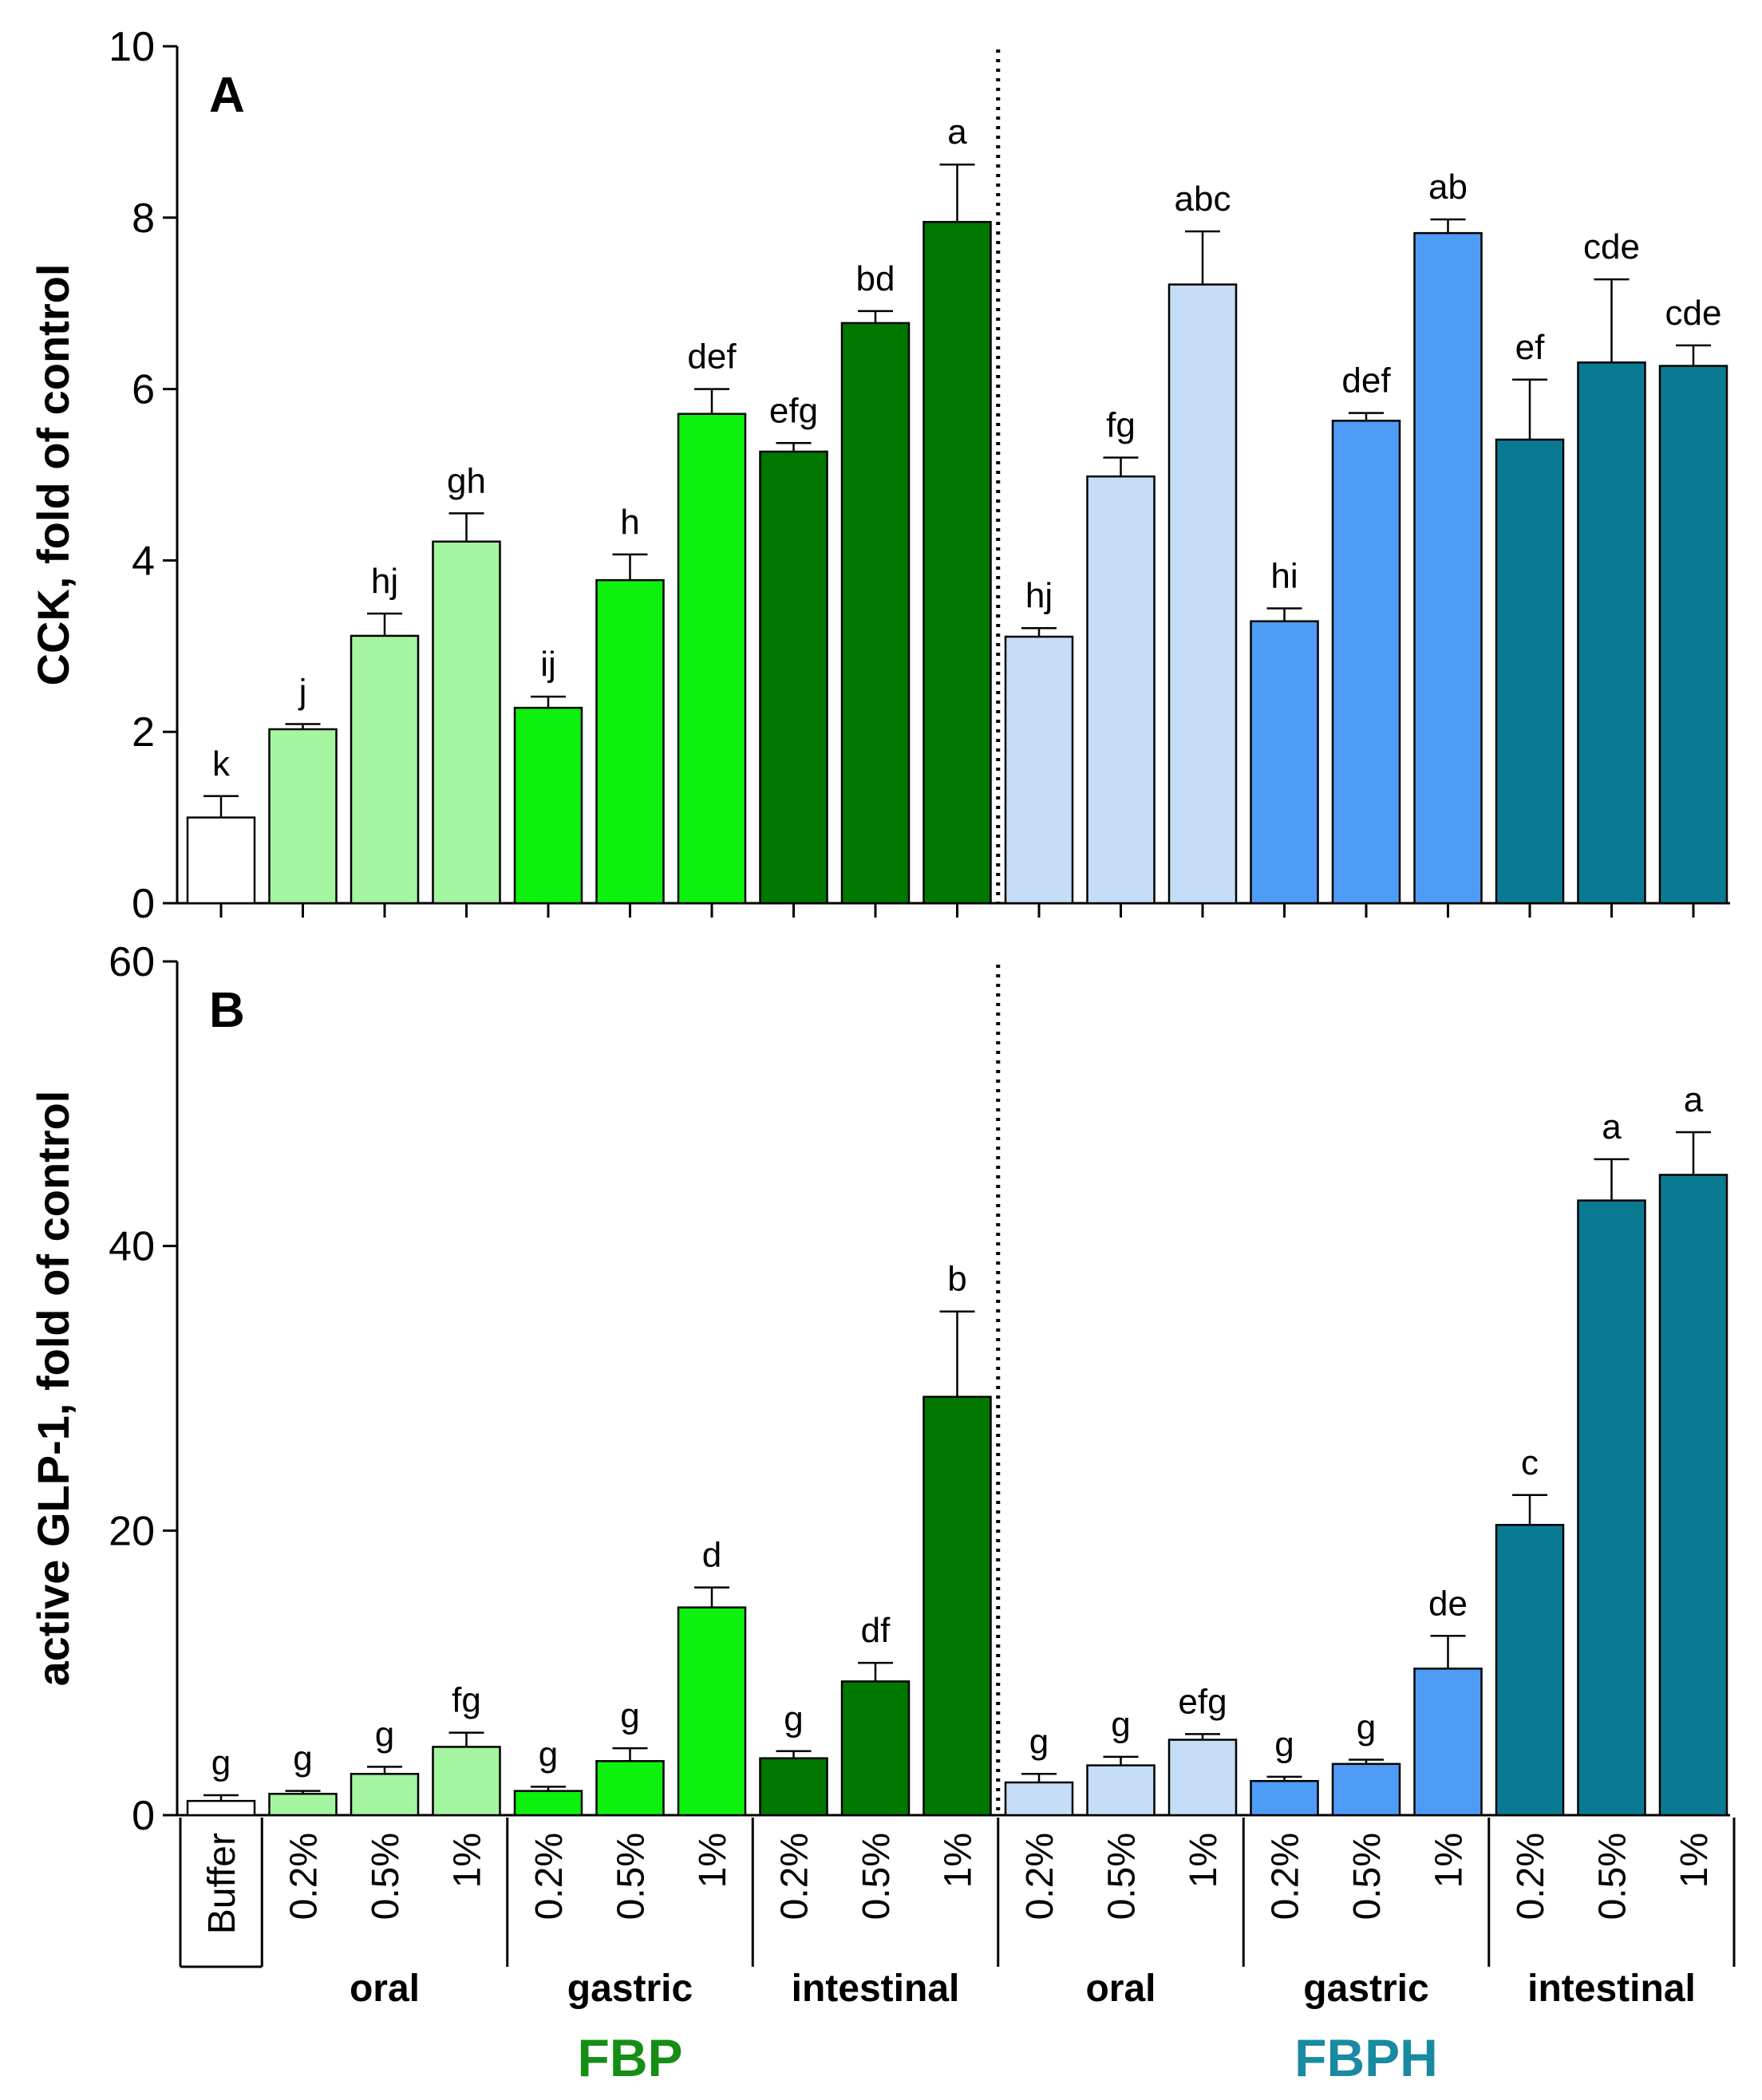 The image size is (1762, 2100). I want to click on significance-letter: de, so click(1448, 1603).